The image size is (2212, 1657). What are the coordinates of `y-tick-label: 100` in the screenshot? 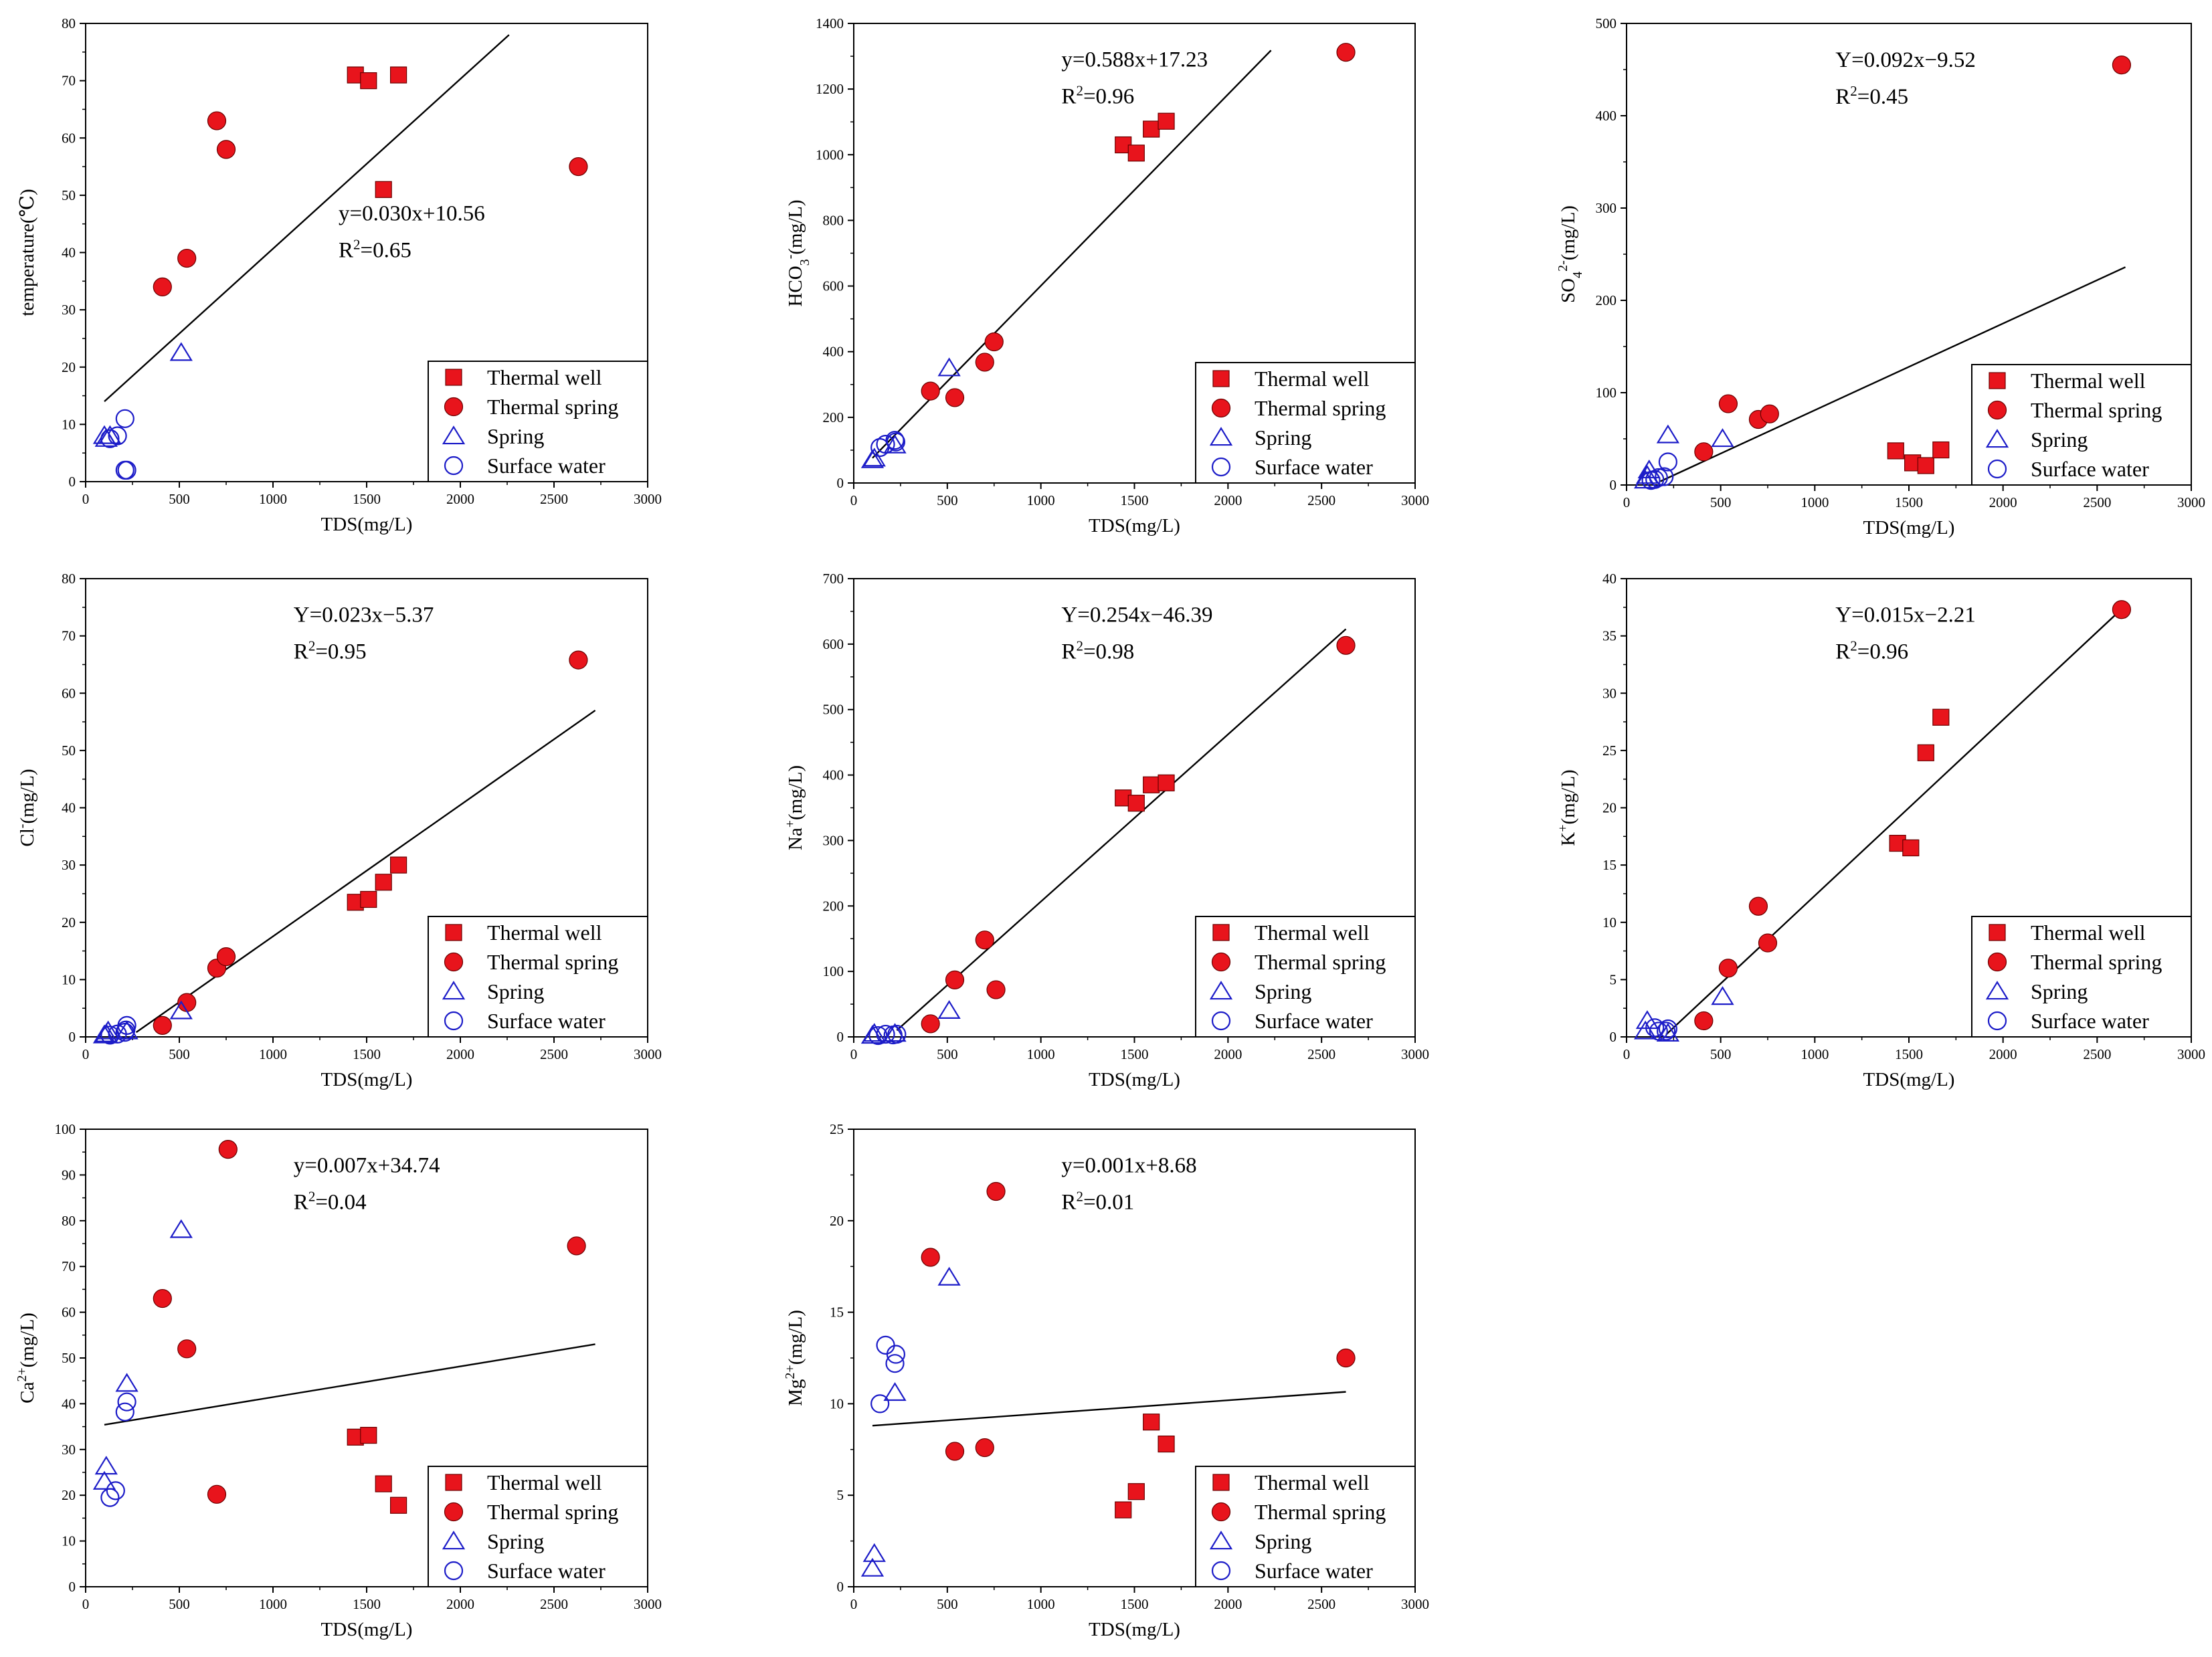 It's located at (833, 971).